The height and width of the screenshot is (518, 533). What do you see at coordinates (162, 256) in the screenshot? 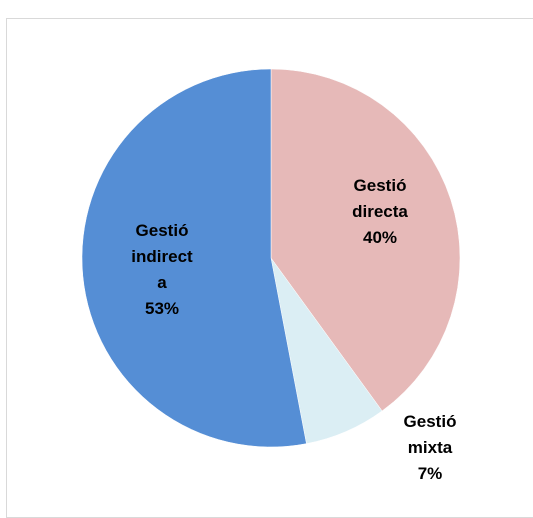
I see `category-label: Gestió indirecta` at bounding box center [162, 256].